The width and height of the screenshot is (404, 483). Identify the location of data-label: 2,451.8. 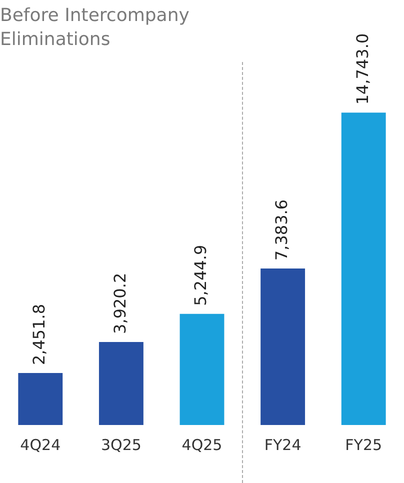
(39, 335).